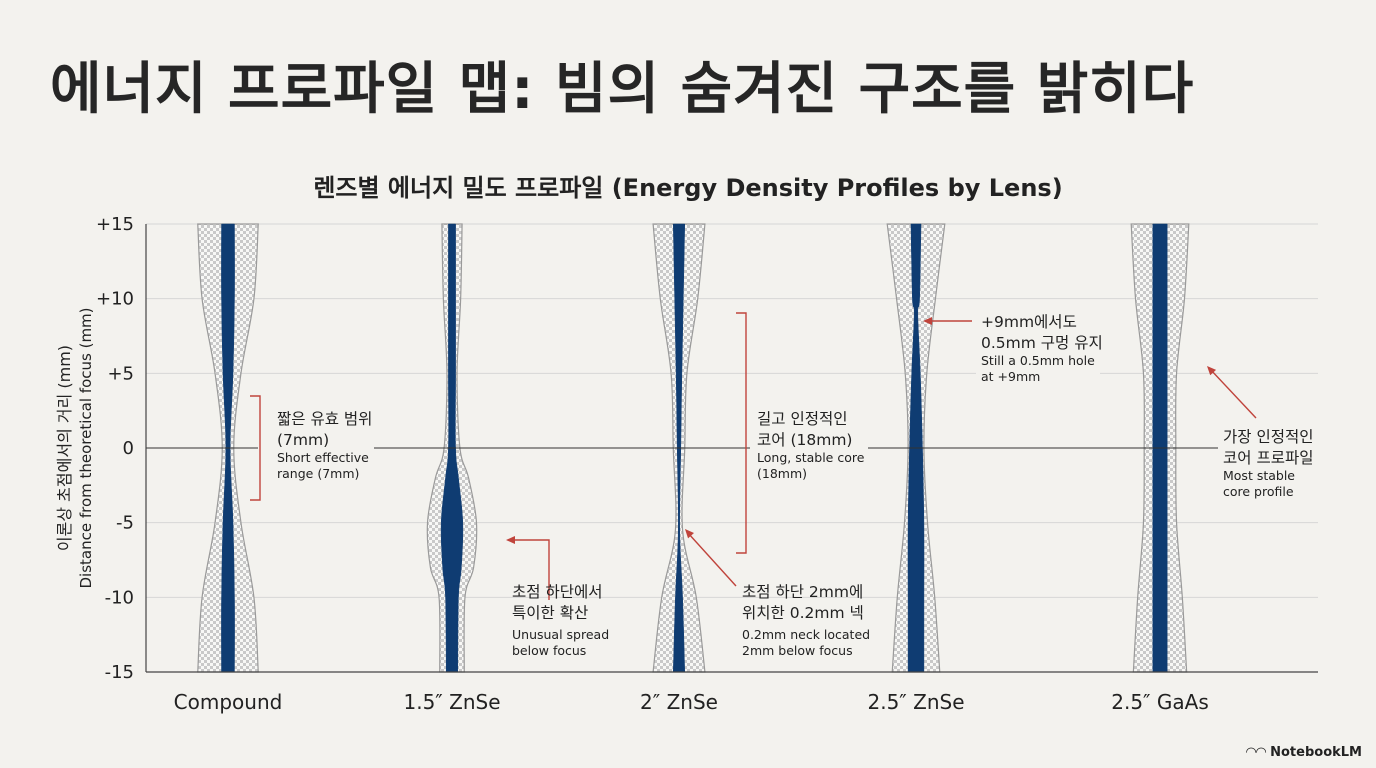 This screenshot has width=1376, height=768. I want to click on y-tick-label: -15, so click(119, 672).